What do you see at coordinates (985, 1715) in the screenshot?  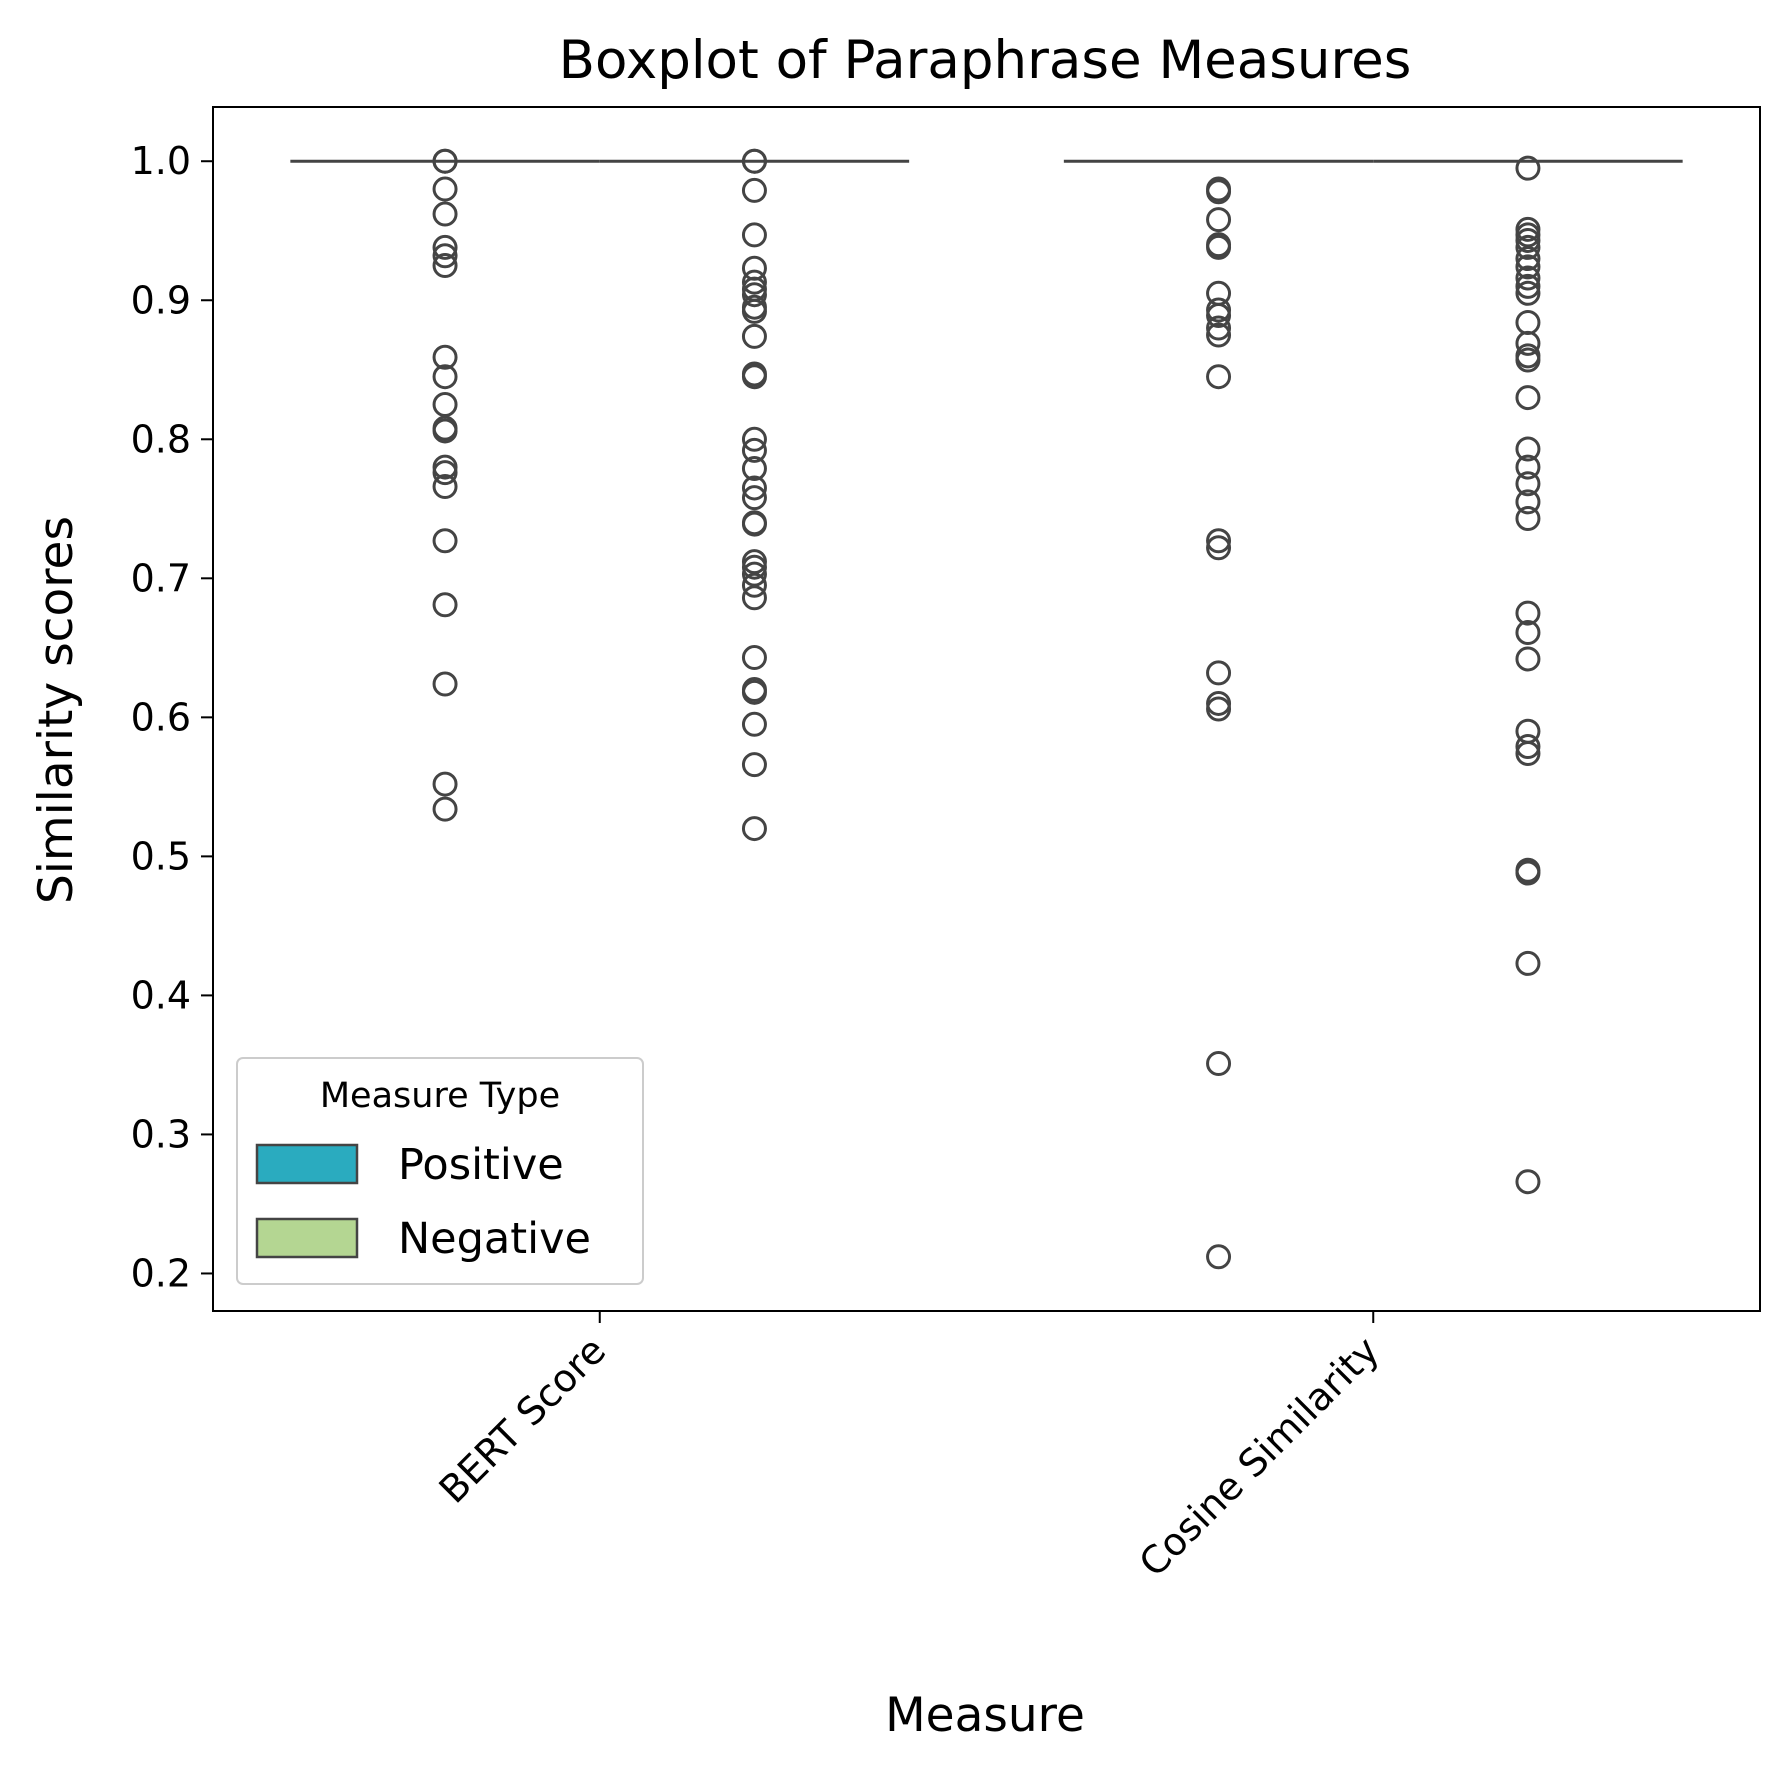 I see `x-axis-title: Measure` at bounding box center [985, 1715].